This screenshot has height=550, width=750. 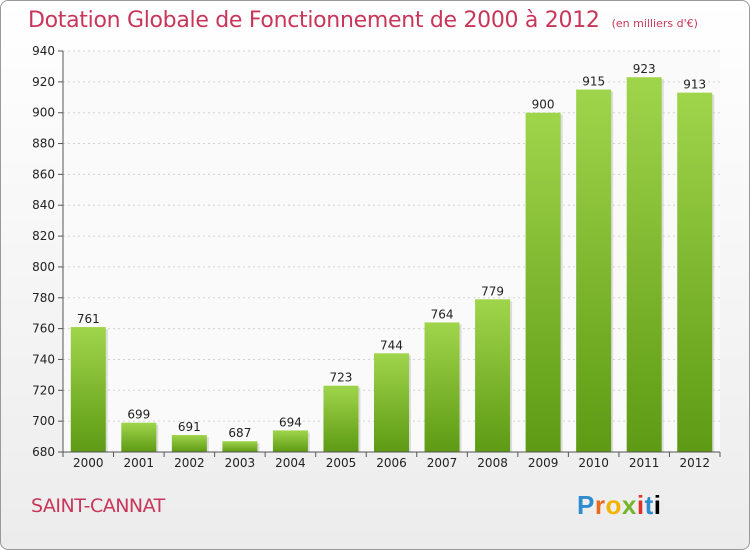 I want to click on chart-unit: (en milliers d'€), so click(x=654, y=23).